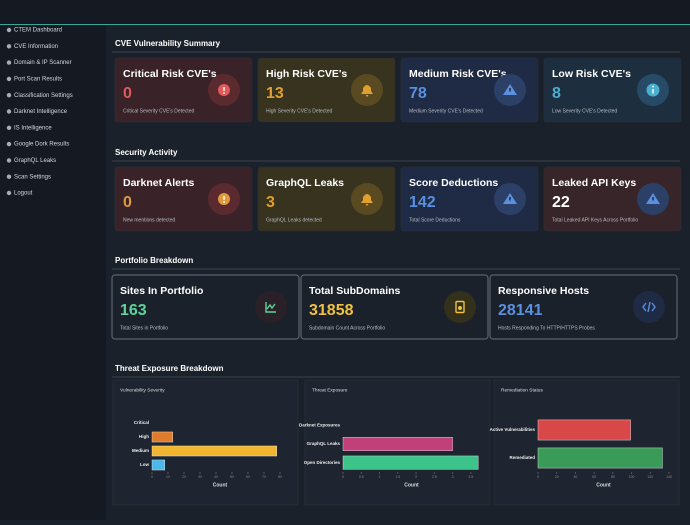 Image resolution: width=690 pixels, height=525 pixels. I want to click on sidebar-label: GraphQL Leaks, so click(35, 161).